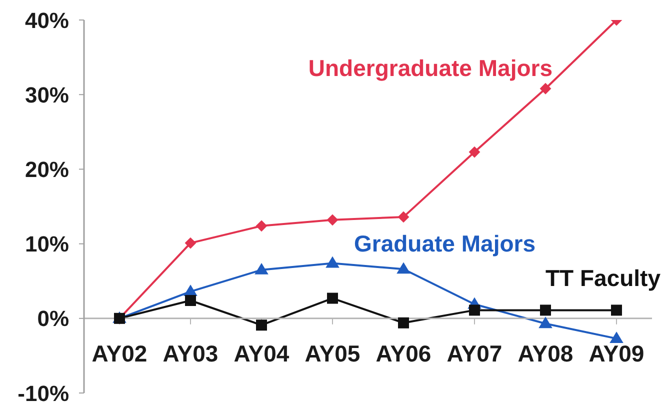 This screenshot has width=663, height=410. I want to click on y-tick-label: 40%, so click(46, 20).